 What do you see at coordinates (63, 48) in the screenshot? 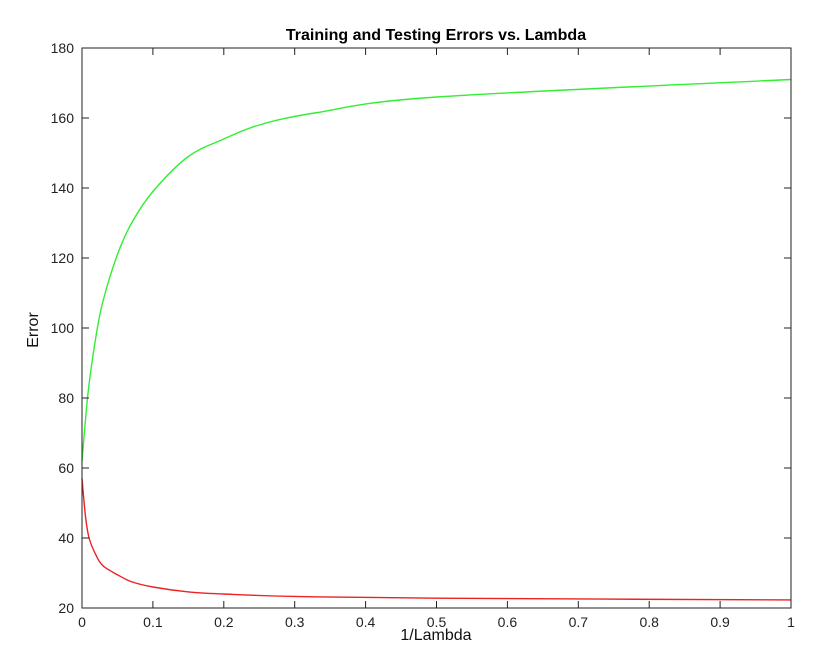
I see `y-tick-label: 180` at bounding box center [63, 48].